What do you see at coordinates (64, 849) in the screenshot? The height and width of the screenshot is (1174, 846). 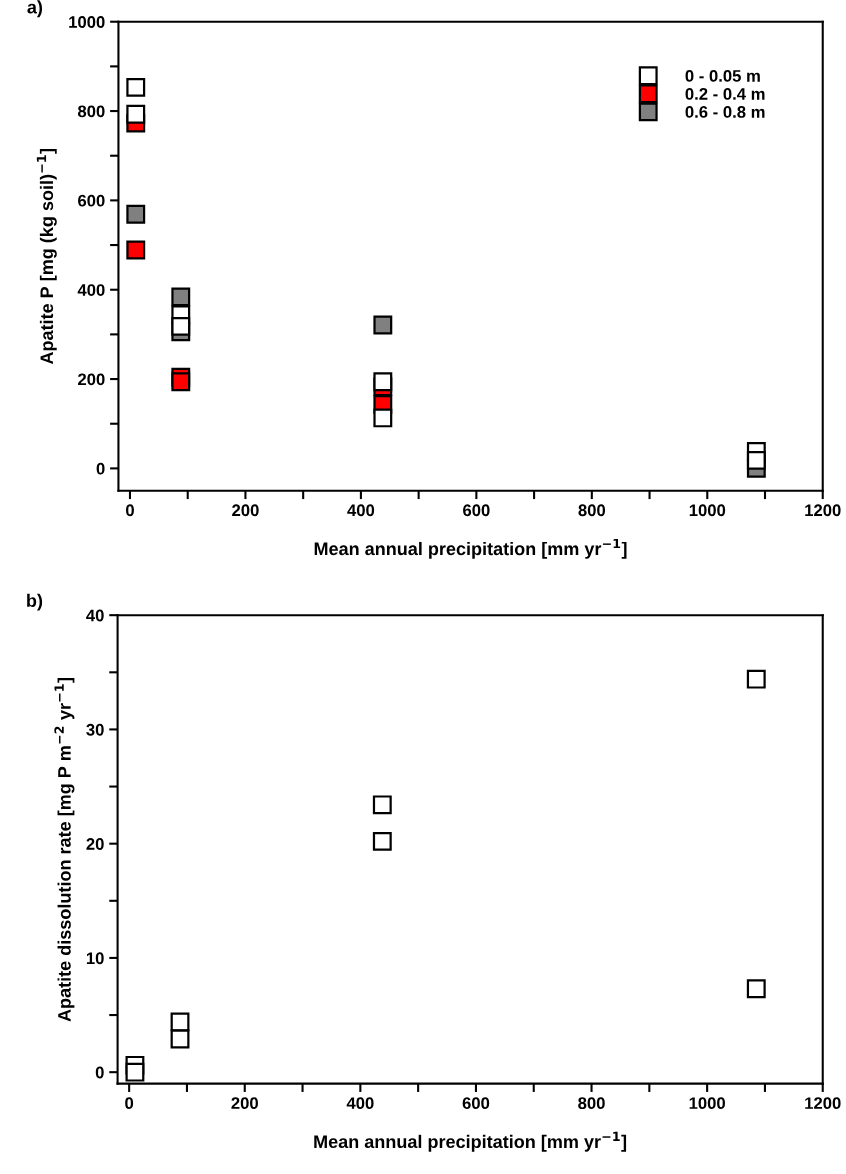 I see `y-axis-title: Apatite dissolution rate [mg P m$^{−2}$ yr$^{−1}$]` at bounding box center [64, 849].